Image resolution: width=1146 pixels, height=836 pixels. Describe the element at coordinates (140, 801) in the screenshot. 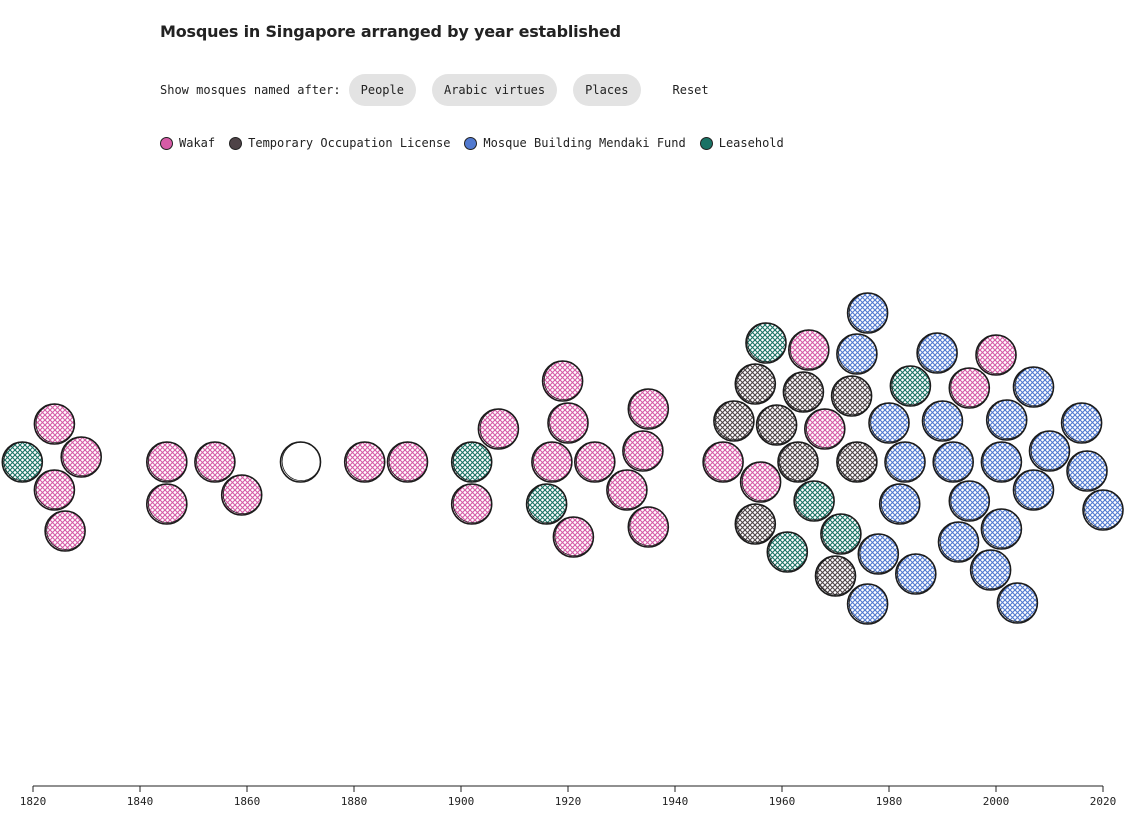

I see `x-tick-label: 1840` at that location.